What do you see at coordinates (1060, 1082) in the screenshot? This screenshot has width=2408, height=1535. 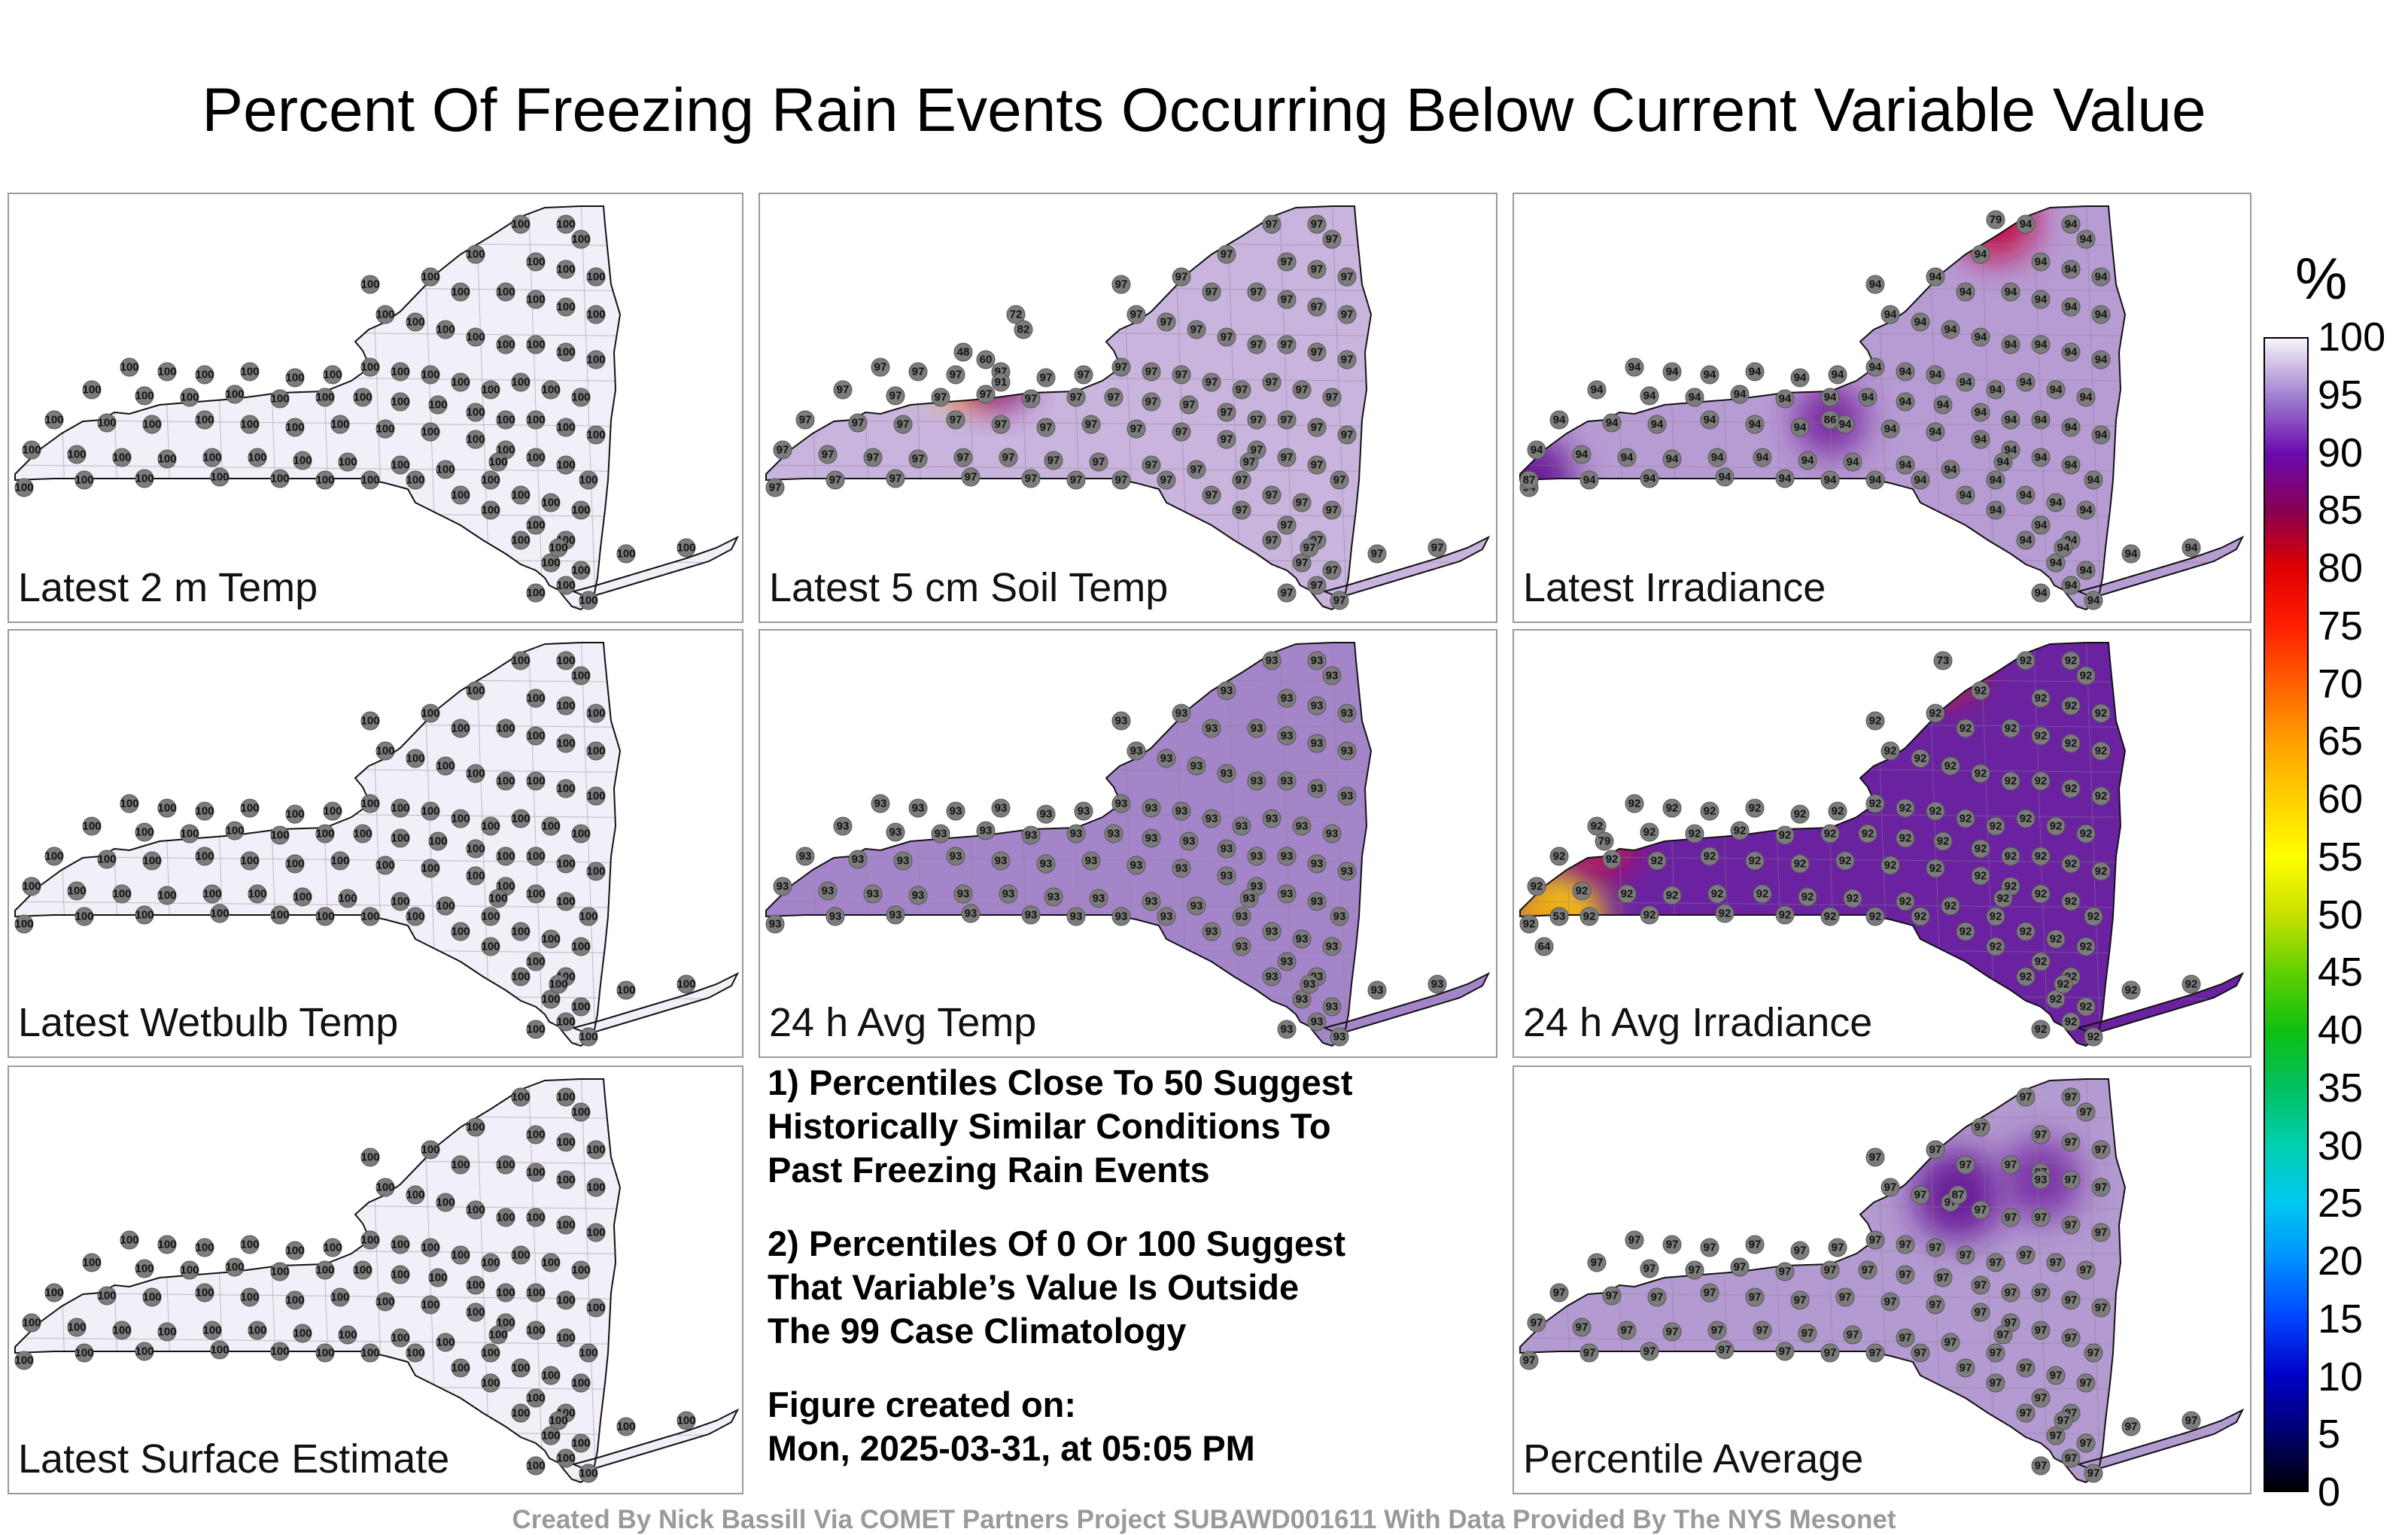 I see `note-line: 1) Percentiles Close To 50 Suggest` at bounding box center [1060, 1082].